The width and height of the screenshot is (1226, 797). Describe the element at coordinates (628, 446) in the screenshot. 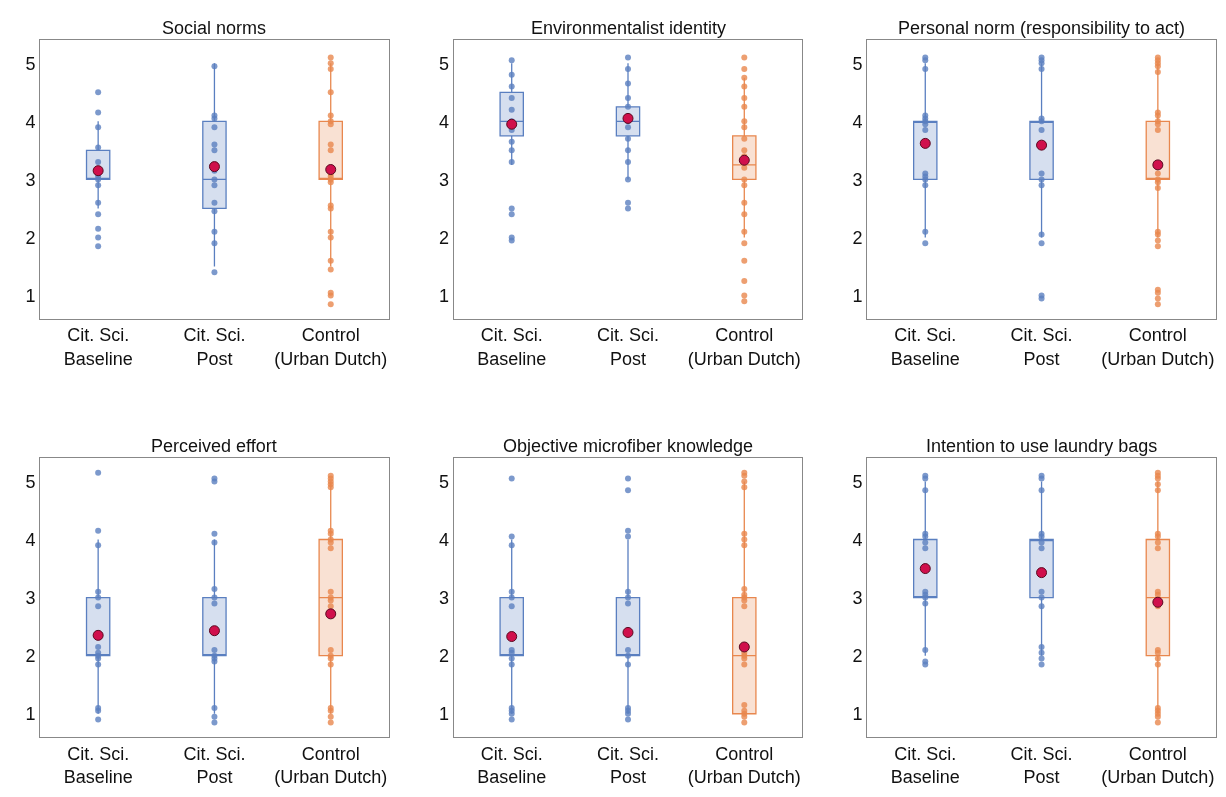

I see `chart-title: Objective microfiber knowledge` at that location.